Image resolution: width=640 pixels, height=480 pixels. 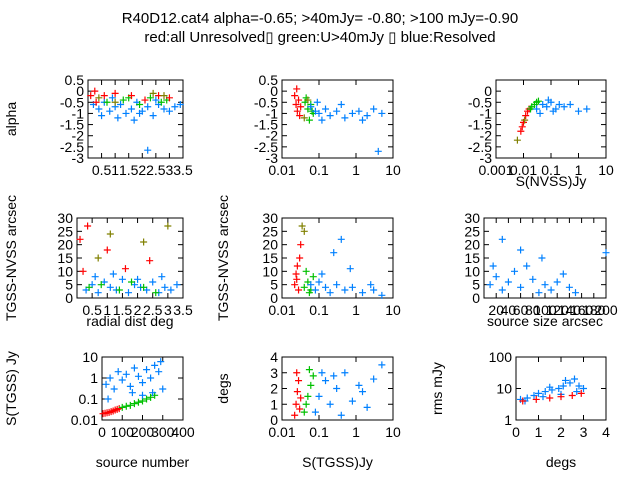 I want to click on x-tick-label: 180, so click(x=594, y=310).